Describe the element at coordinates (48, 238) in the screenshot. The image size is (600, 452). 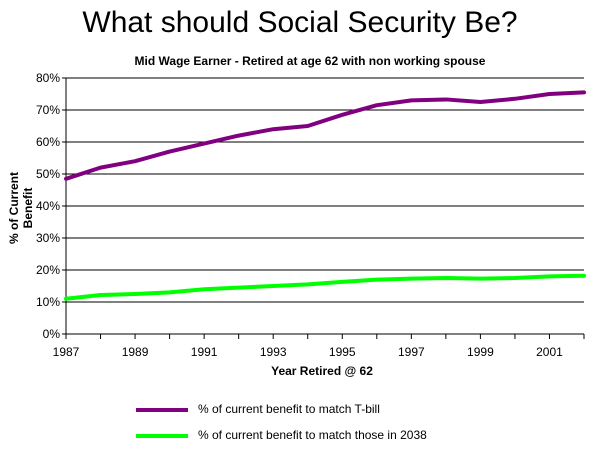
I see `y-tick-label: 30%` at that location.